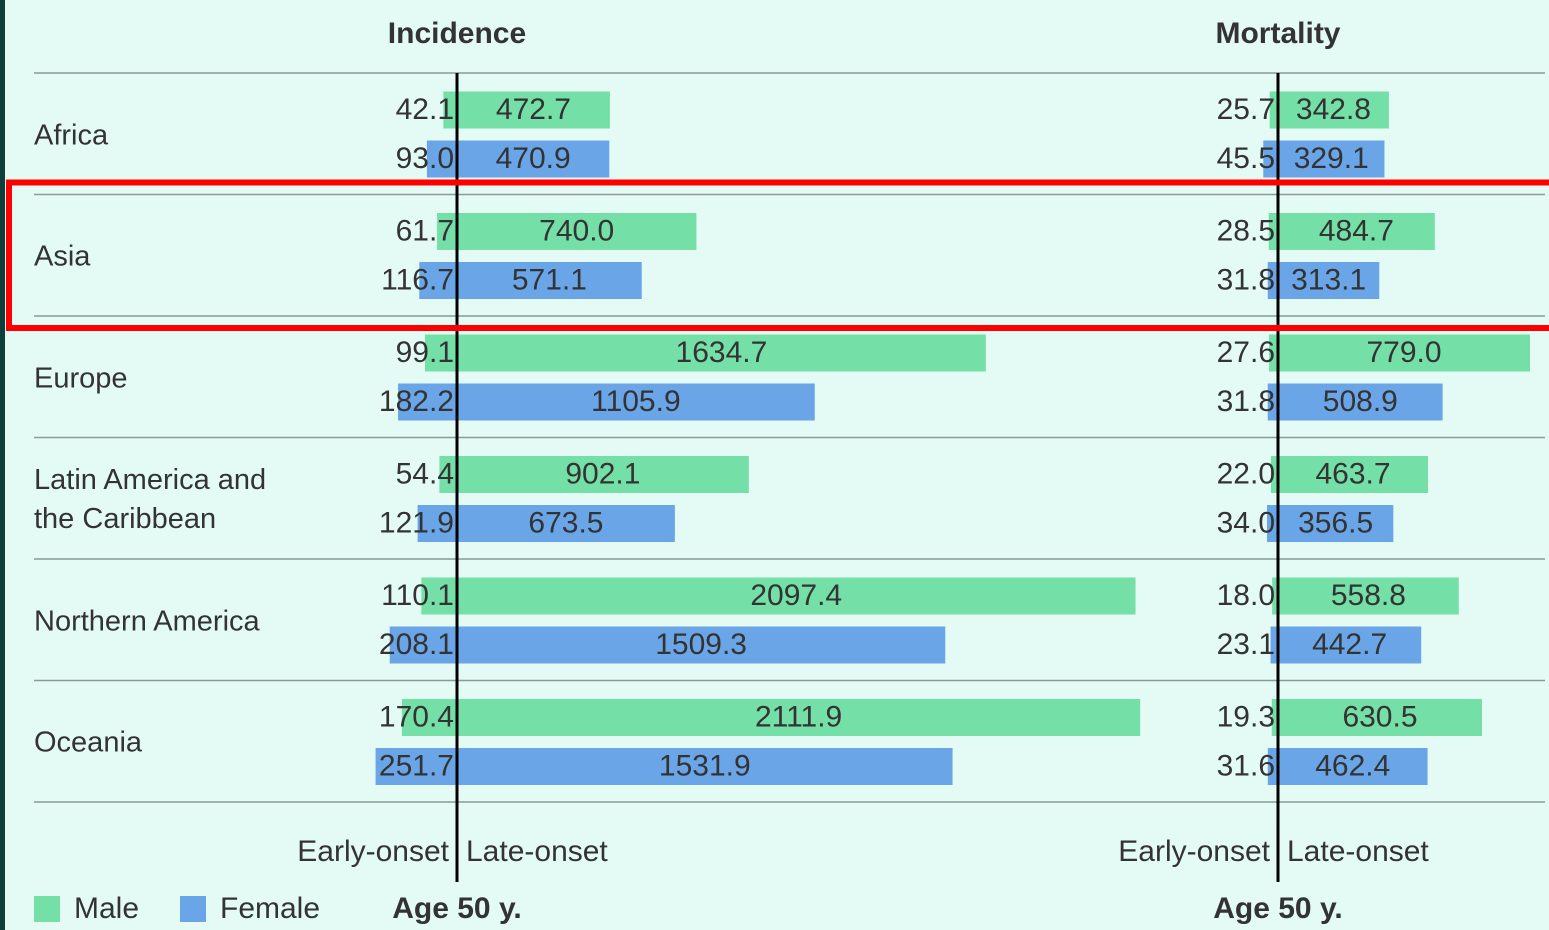 This screenshot has width=1549, height=930. Describe the element at coordinates (798, 716) in the screenshot. I see `late-value-label: 2111.9` at that location.